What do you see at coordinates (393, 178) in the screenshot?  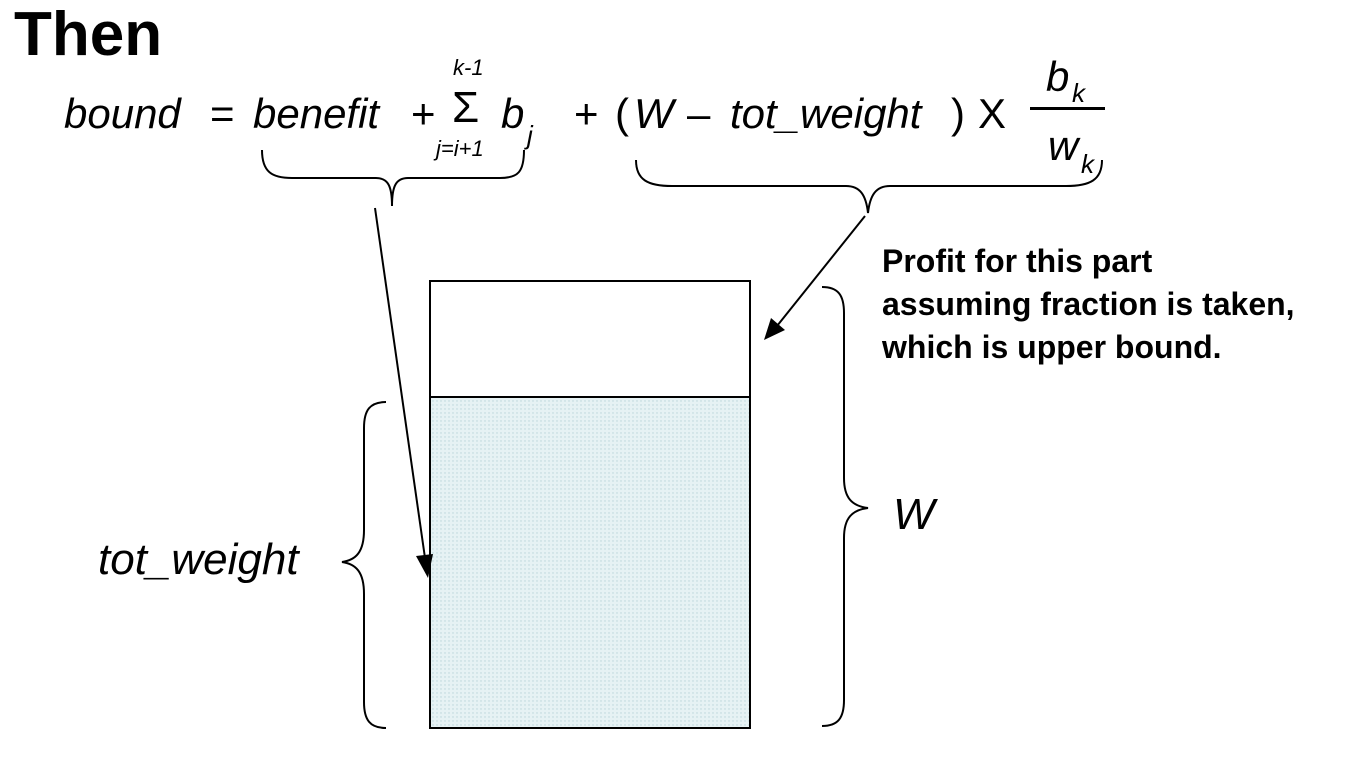 I see `brace-benefit-sum` at bounding box center [393, 178].